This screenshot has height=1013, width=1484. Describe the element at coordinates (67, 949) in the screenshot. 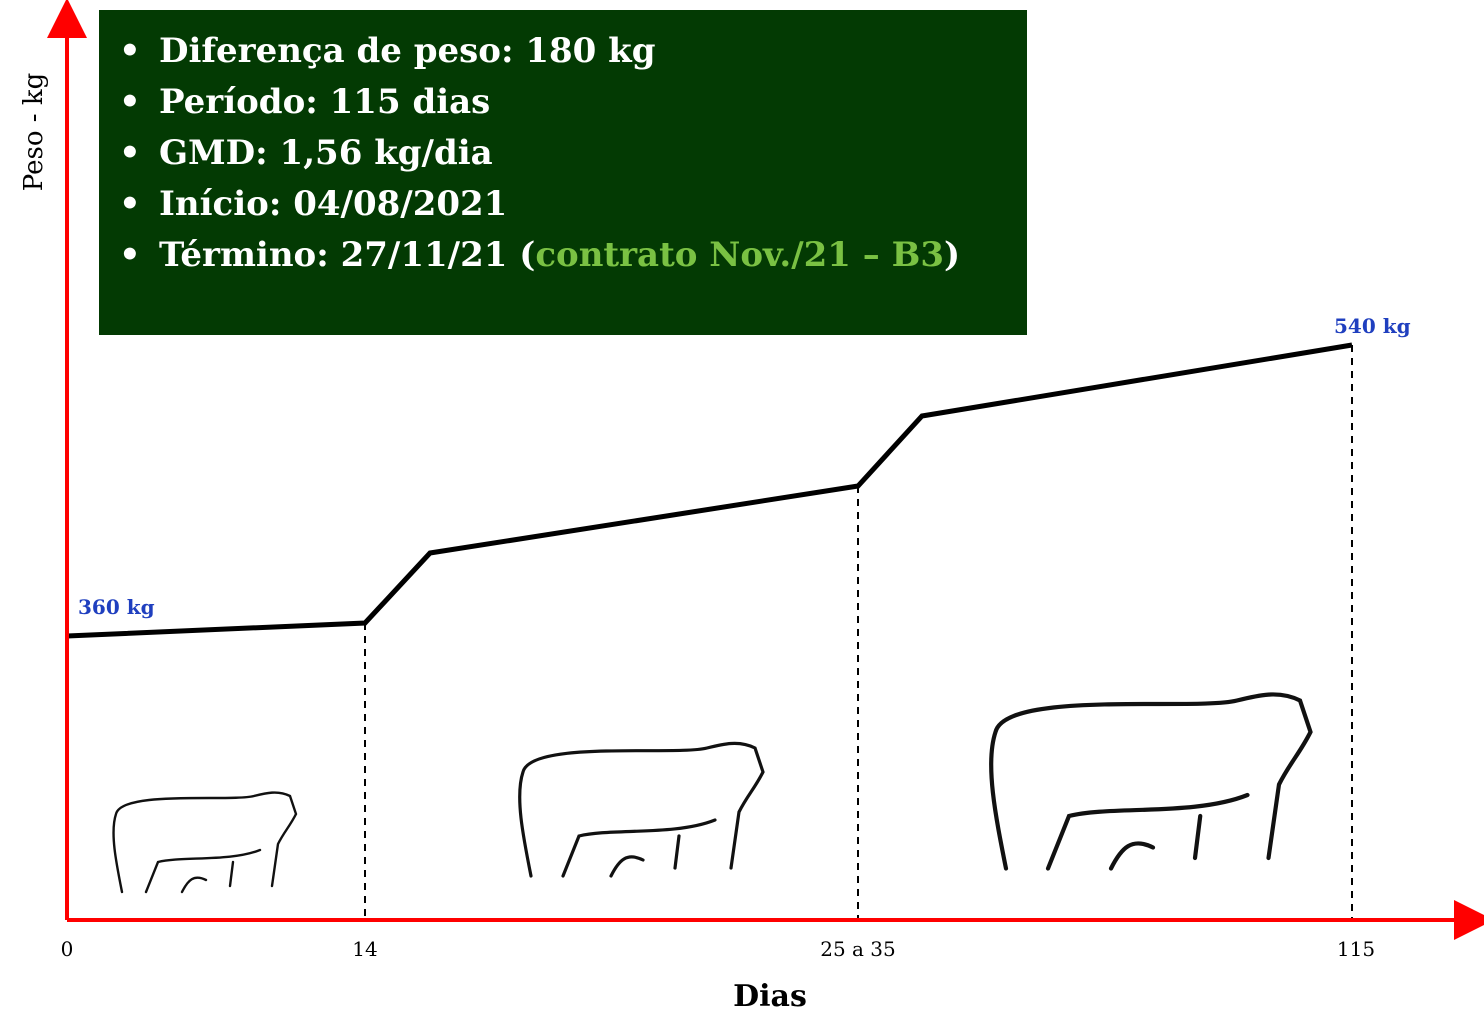

I see `x-tick-label: 0` at that location.